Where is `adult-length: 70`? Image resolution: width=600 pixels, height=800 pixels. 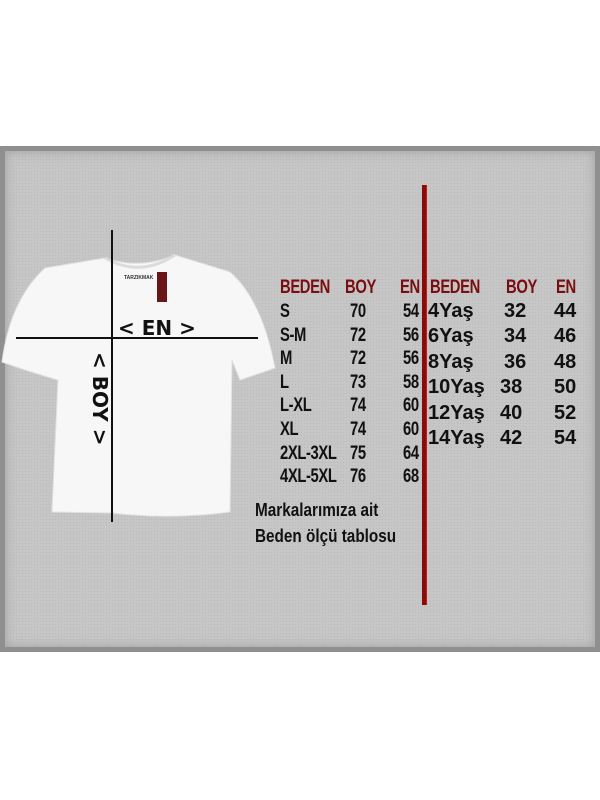
adult-length: 70 is located at coordinates (358, 311).